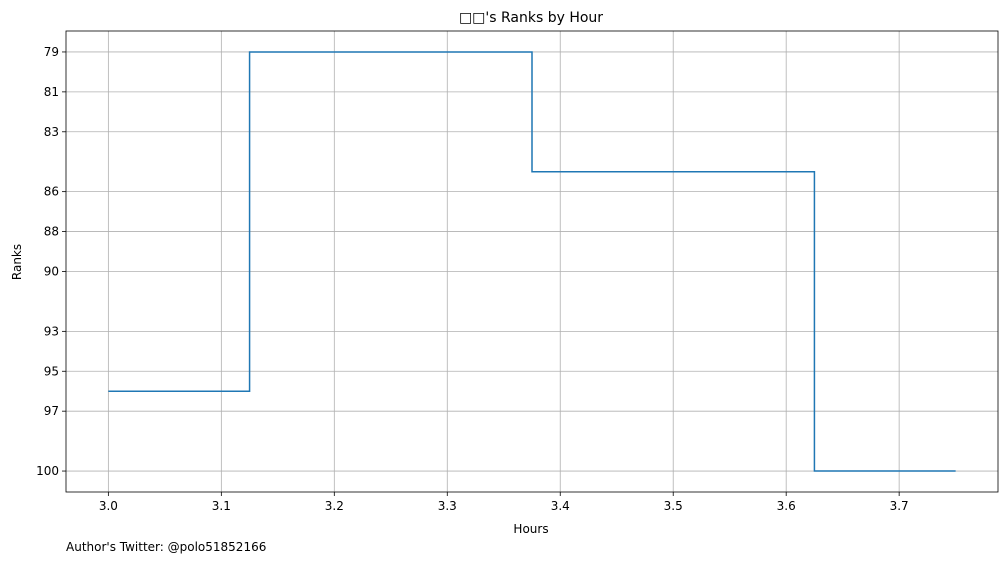 This screenshot has width=1005, height=562. What do you see at coordinates (51, 132) in the screenshot?
I see `y-tick-label: 83` at bounding box center [51, 132].